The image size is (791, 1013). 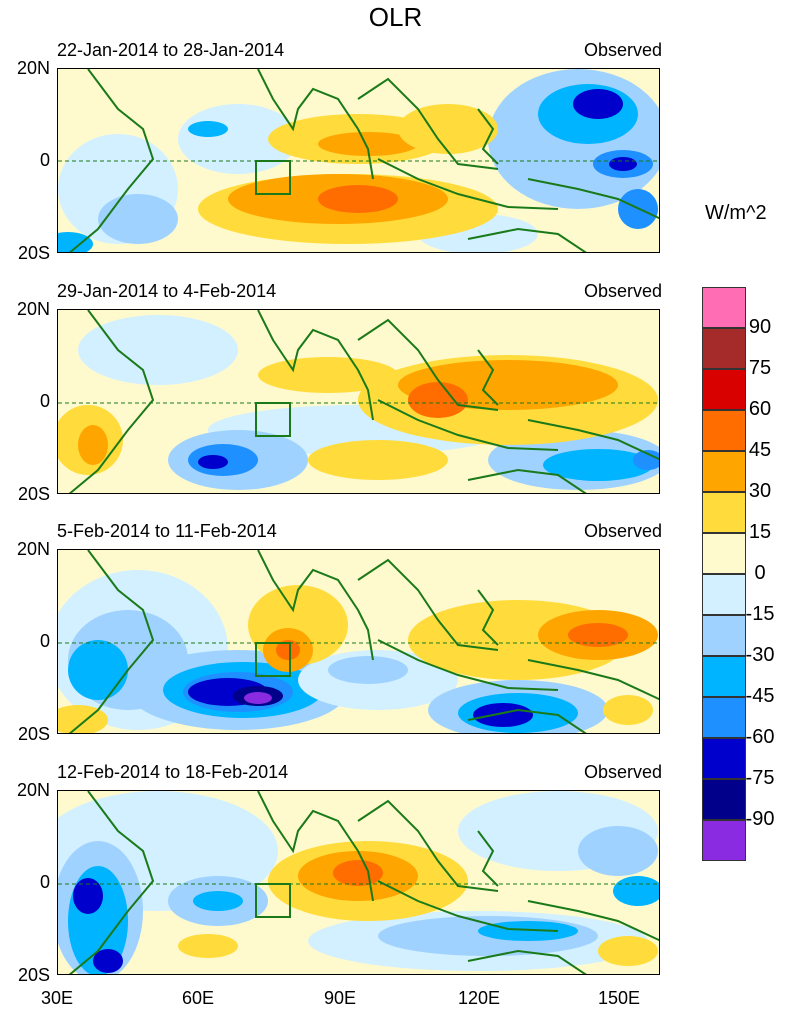 I want to click on lat-label-eq-p2: 0, so click(x=44, y=401).